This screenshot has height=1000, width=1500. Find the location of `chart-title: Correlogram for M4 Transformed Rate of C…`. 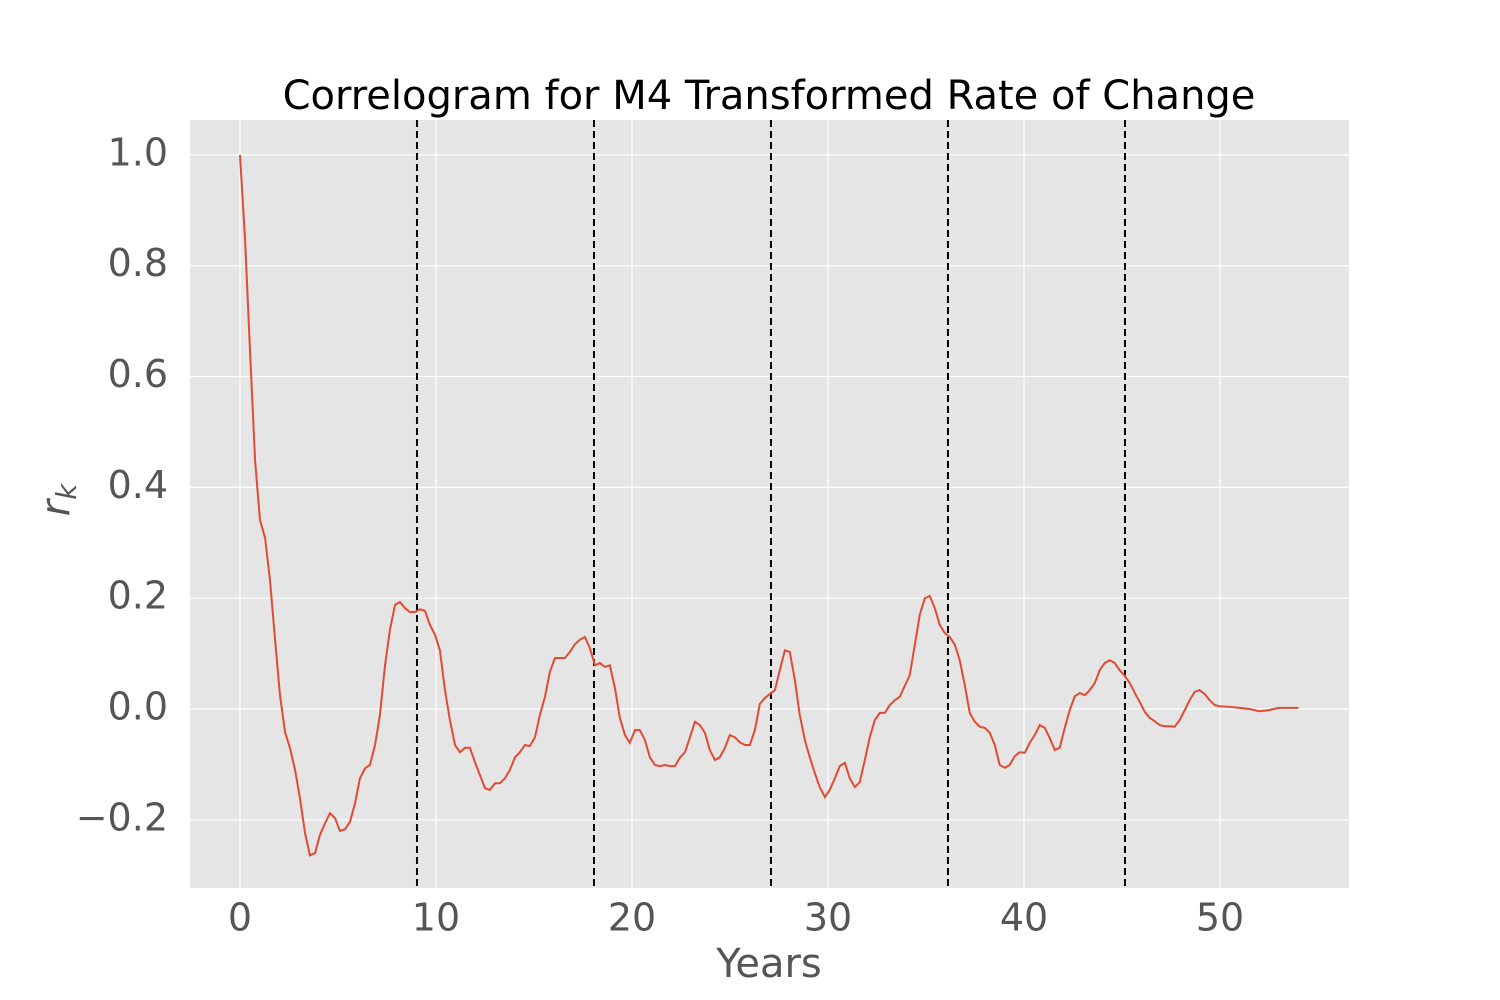

chart-title: Correlogram for M4 Transformed Rate of C… is located at coordinates (769, 96).